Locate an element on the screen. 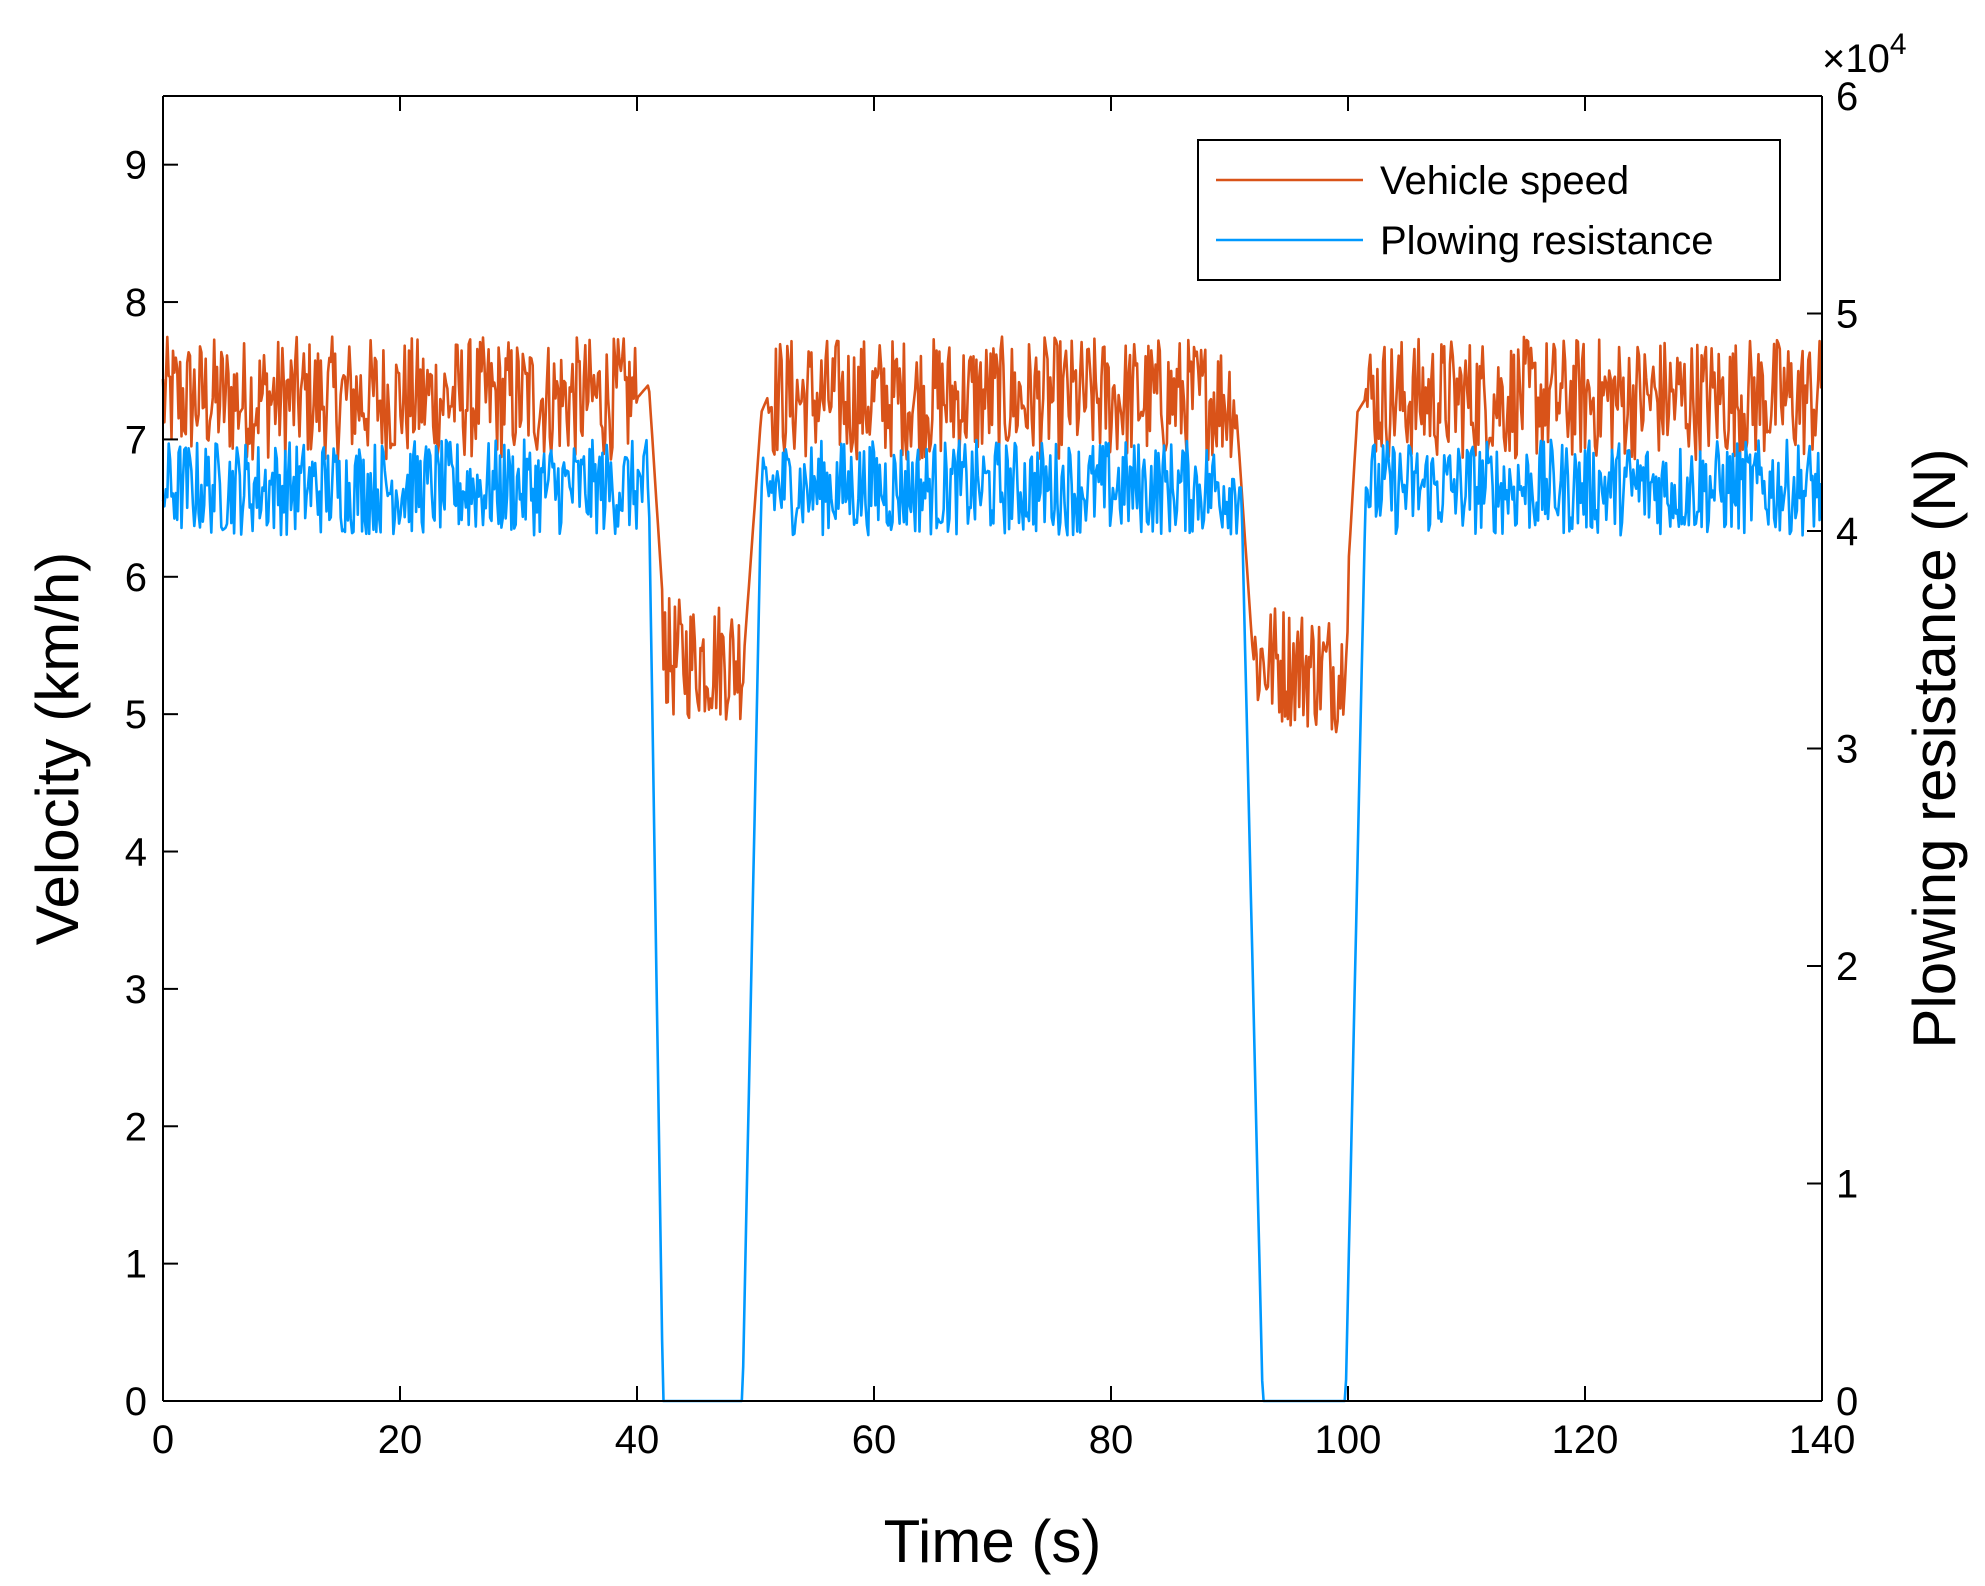 The height and width of the screenshot is (1586, 1985). multiplier-base: ×10 is located at coordinates (1856, 59).